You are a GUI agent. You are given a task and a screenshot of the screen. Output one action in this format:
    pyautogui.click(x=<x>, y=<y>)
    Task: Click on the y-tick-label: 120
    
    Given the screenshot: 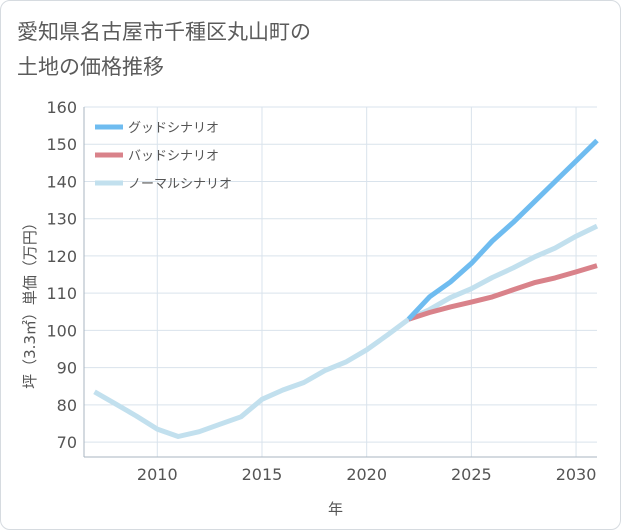 What is the action you would take?
    pyautogui.click(x=61, y=256)
    